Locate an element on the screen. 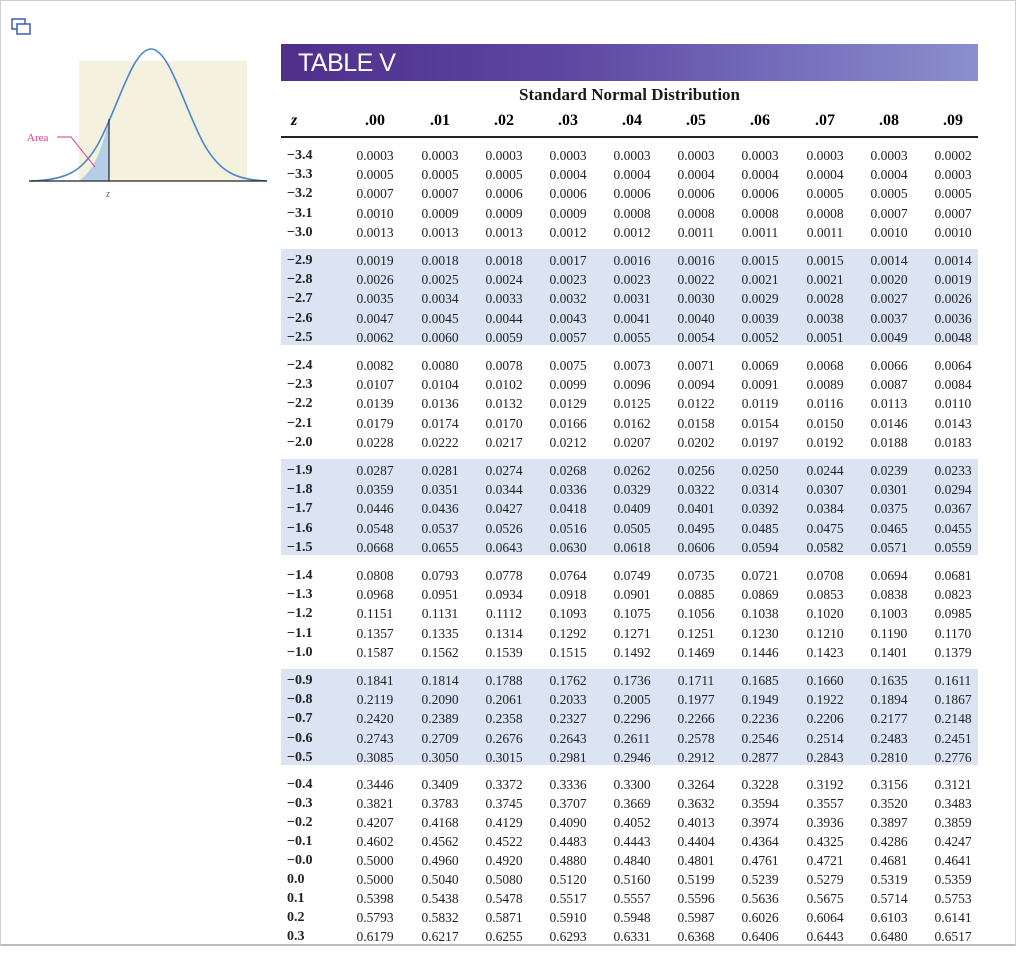  probability-cell: 0.0139 is located at coordinates (375, 404).